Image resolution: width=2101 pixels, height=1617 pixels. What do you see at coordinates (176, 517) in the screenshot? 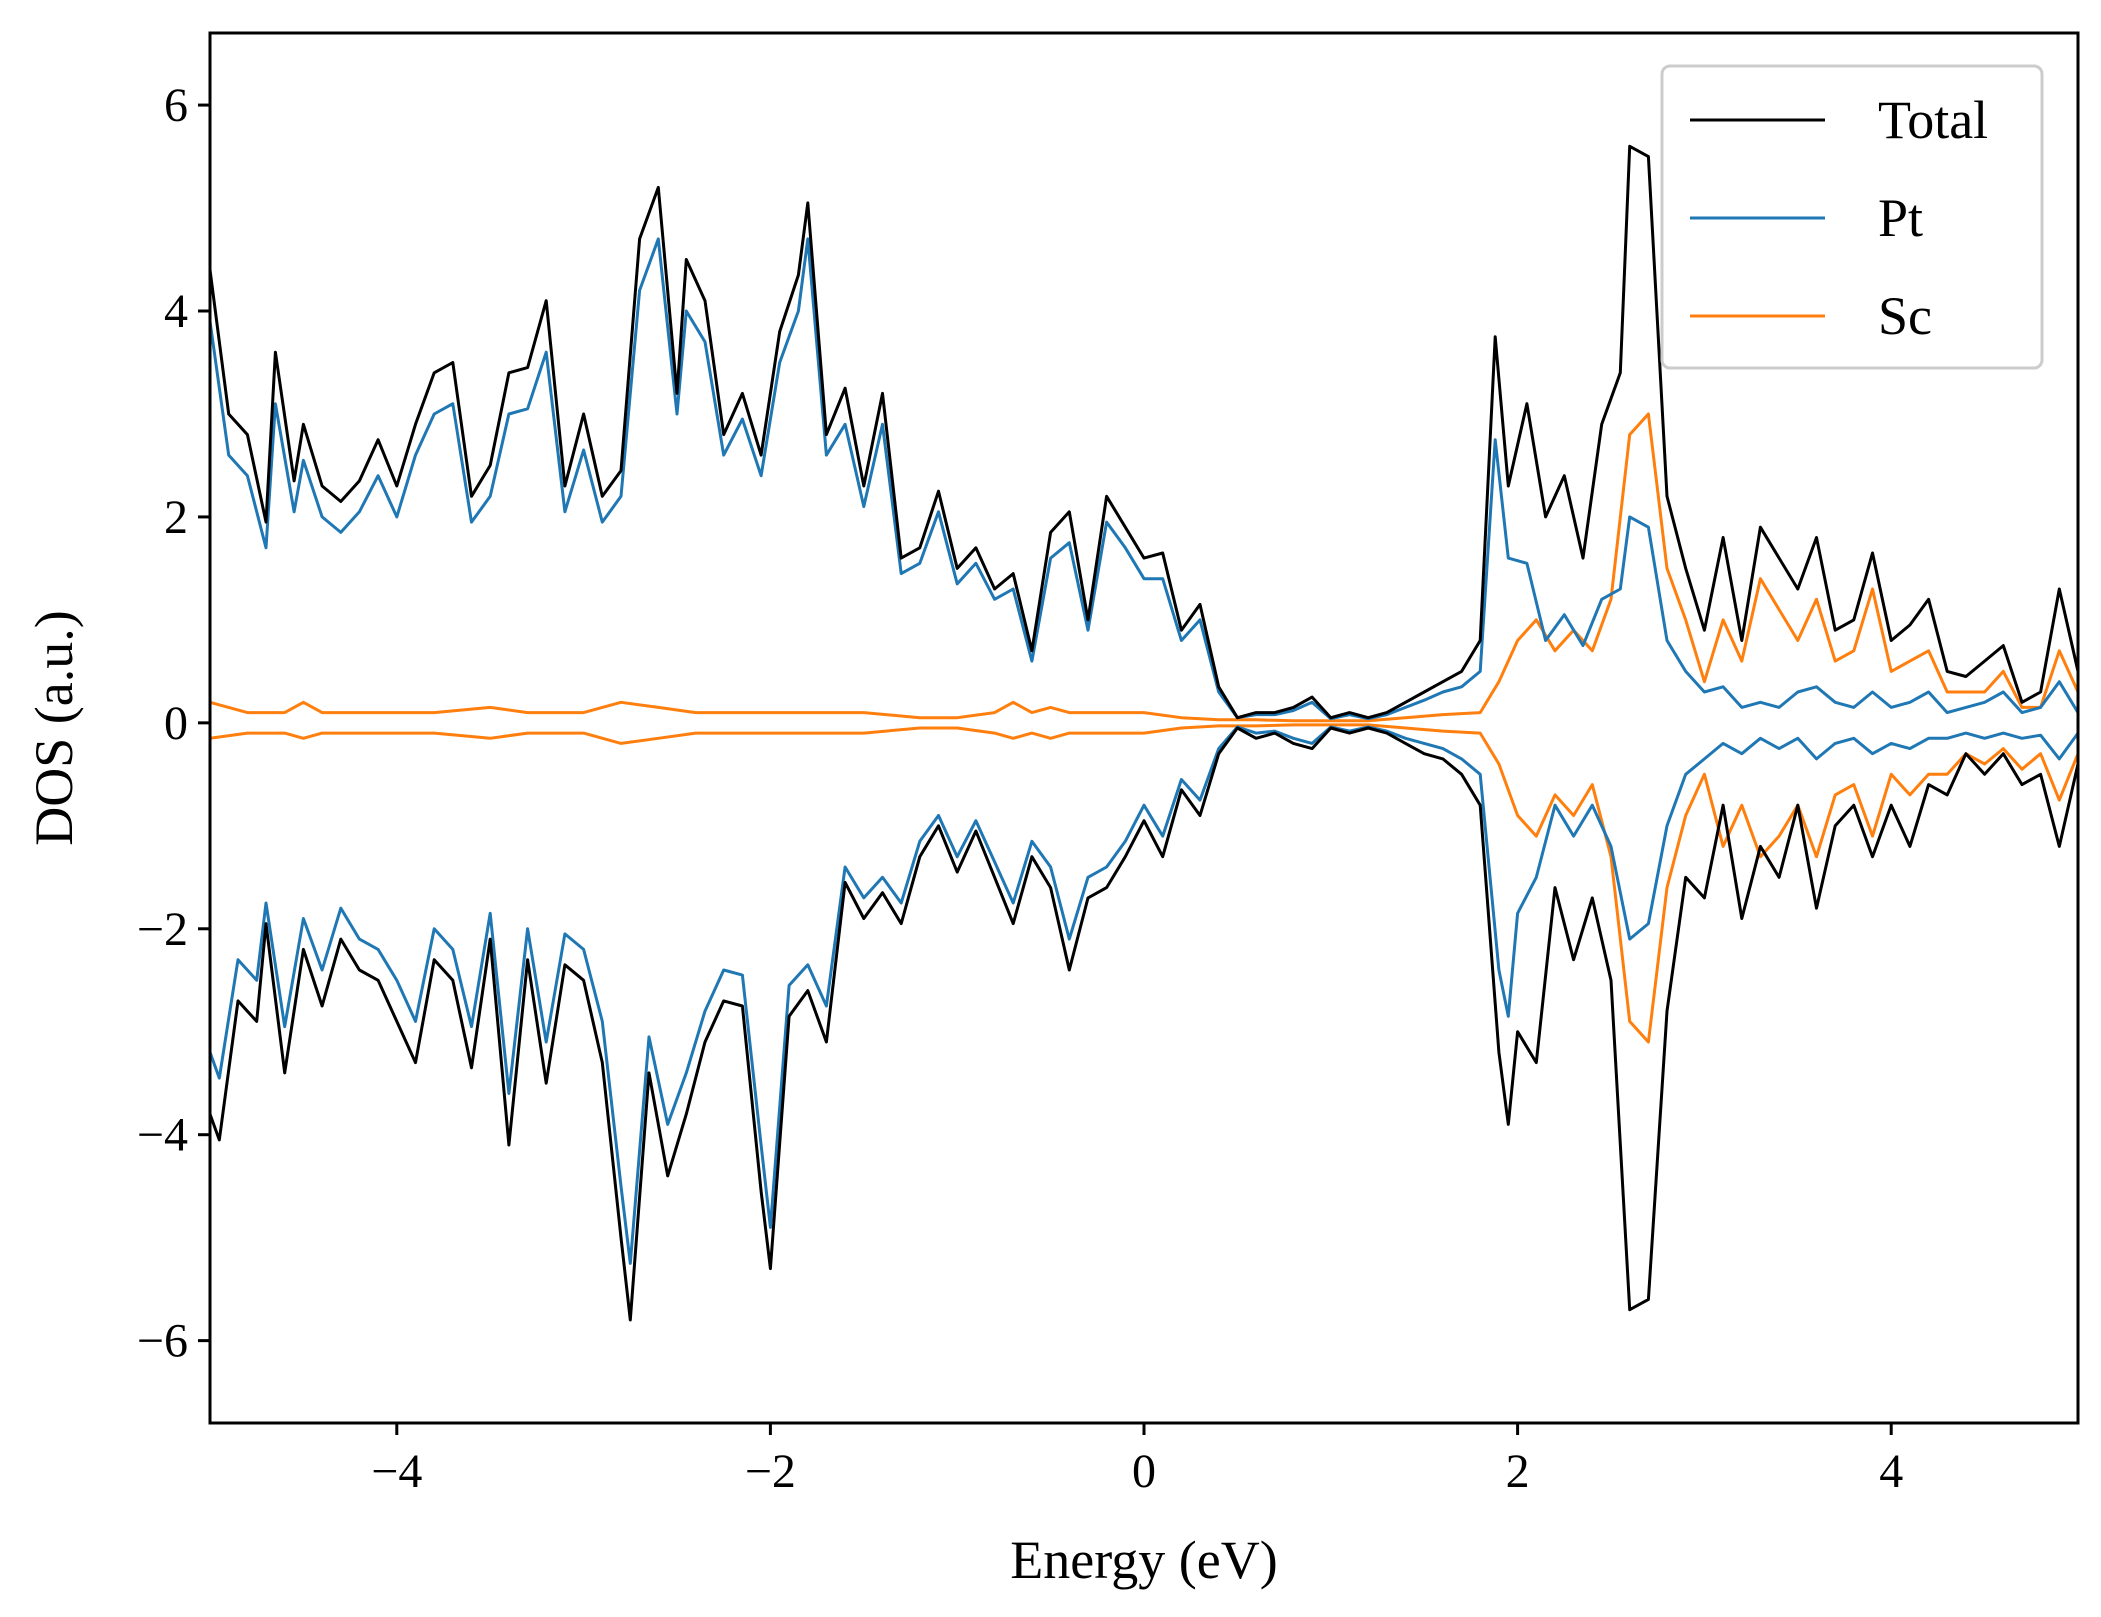
I see `y-tick-label: 2` at bounding box center [176, 517].